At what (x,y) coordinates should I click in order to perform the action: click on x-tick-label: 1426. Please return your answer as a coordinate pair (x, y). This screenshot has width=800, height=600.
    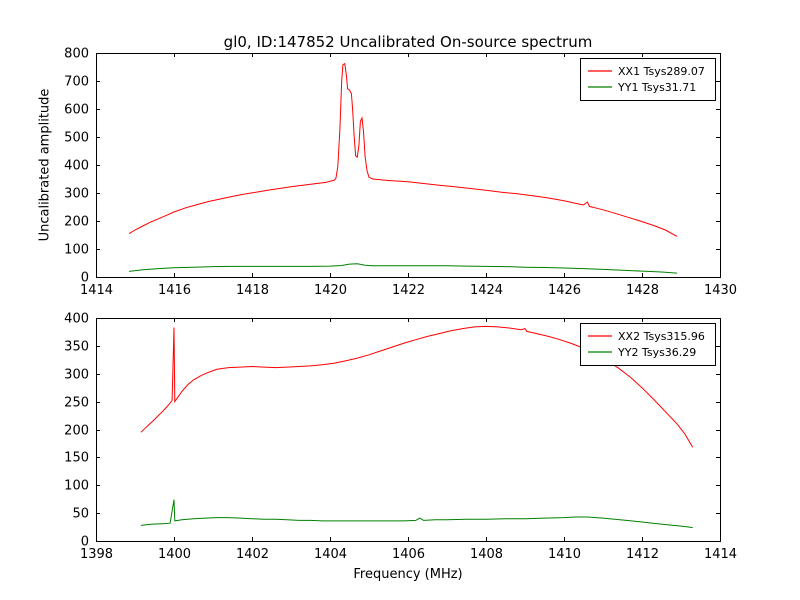
    Looking at the image, I should click on (564, 290).